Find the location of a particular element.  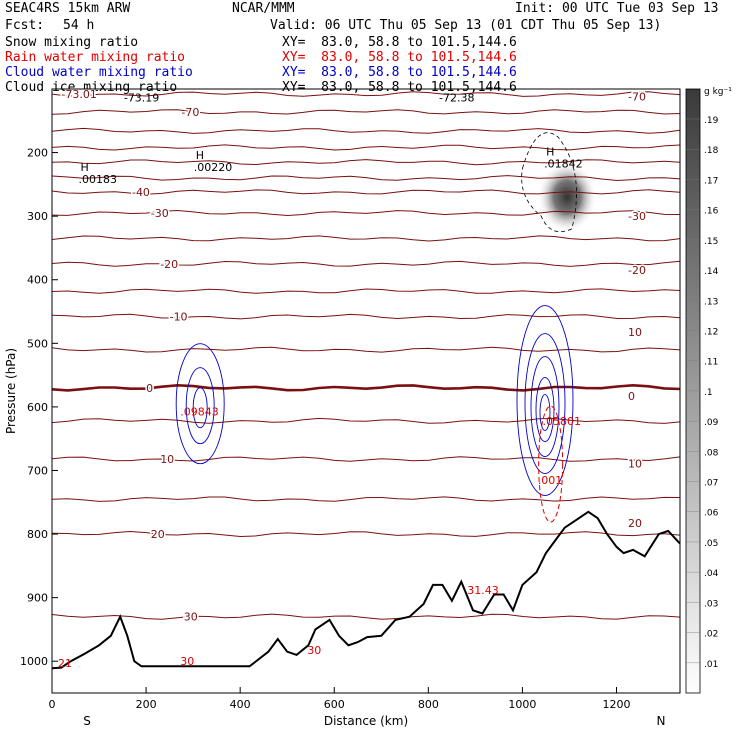

colorbar-tick-label: .19 is located at coordinates (711, 121).